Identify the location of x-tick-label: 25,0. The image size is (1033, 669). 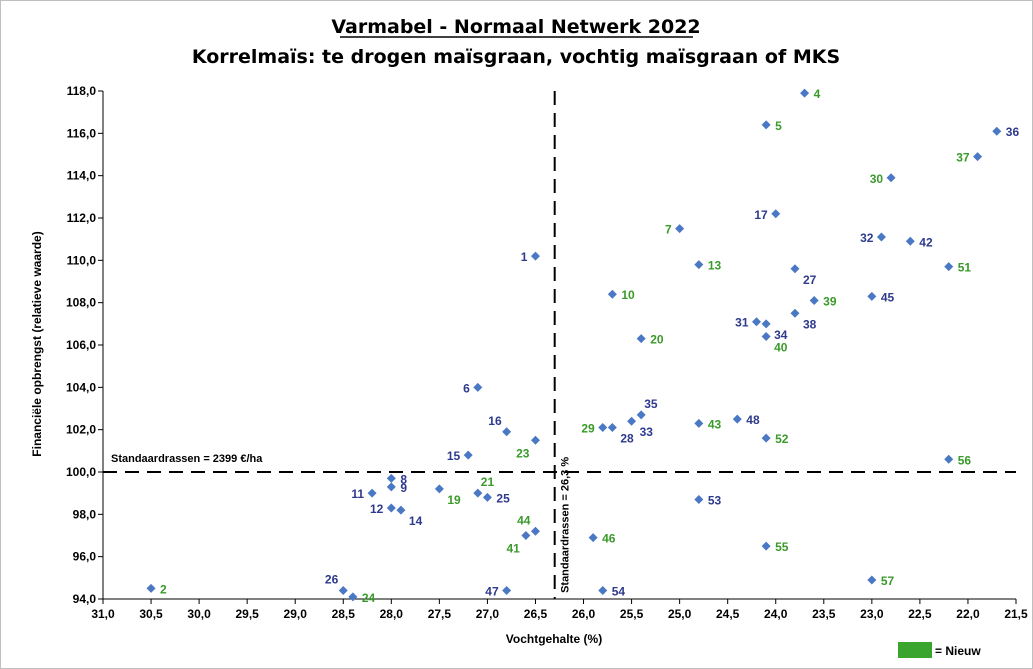
(680, 614).